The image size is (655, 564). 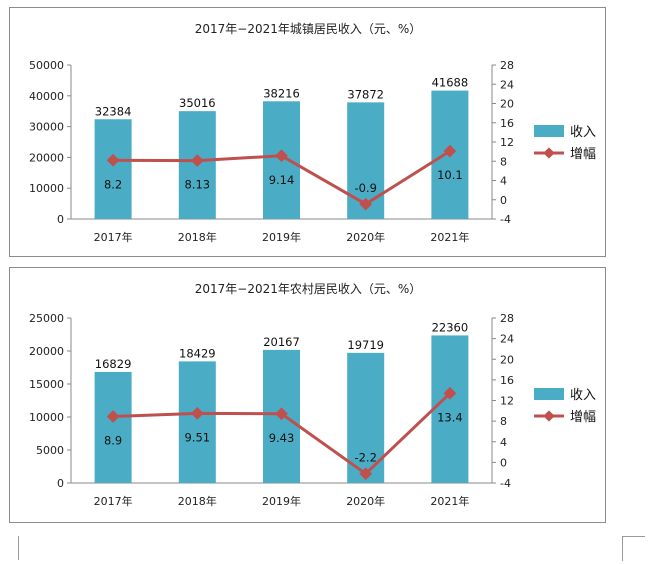 I want to click on growth-rate-label: 8.13, so click(x=197, y=185).